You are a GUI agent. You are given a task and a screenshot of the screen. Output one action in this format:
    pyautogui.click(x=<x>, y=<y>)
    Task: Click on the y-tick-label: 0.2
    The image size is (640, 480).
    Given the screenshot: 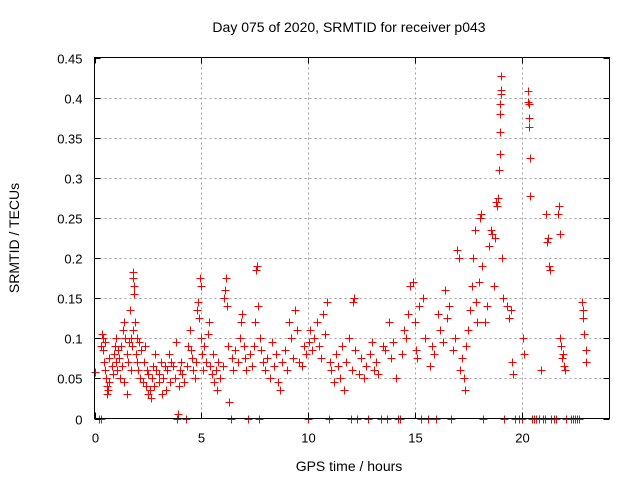 What is the action you would take?
    pyautogui.click(x=73, y=259)
    